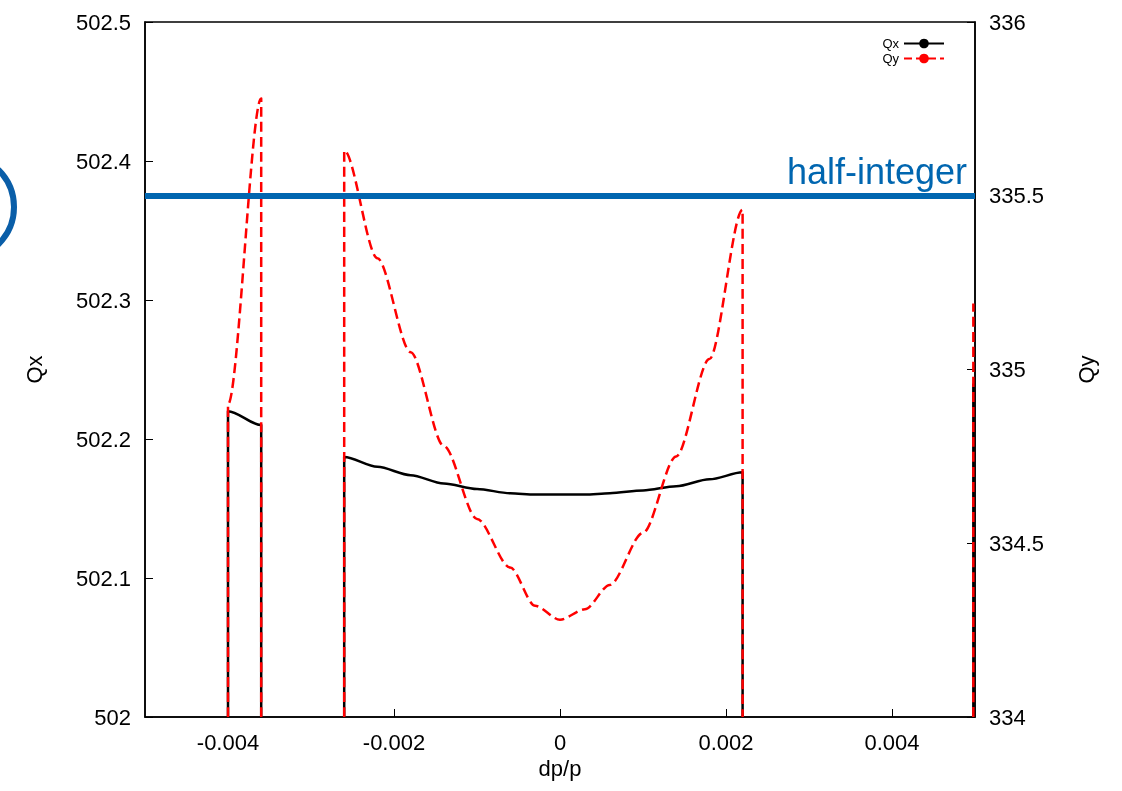 The height and width of the screenshot is (791, 1122). Describe the element at coordinates (877, 172) in the screenshot. I see `ref-line-label: half-integer` at that location.